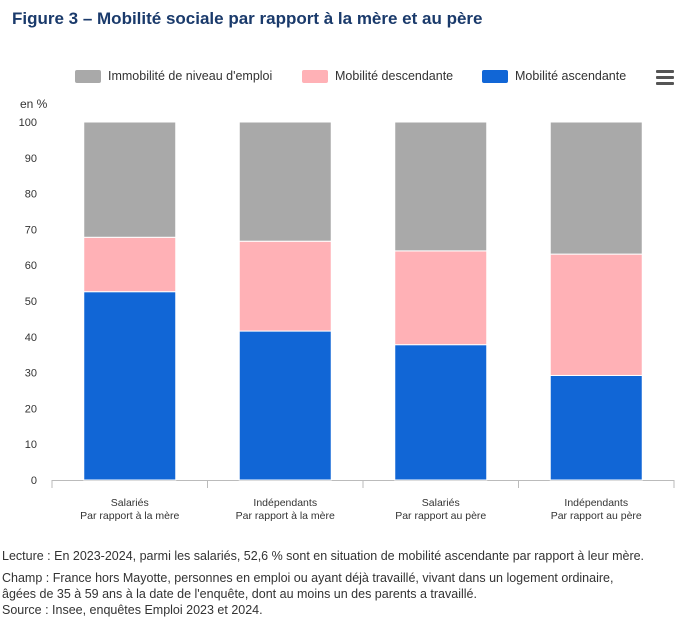 This screenshot has width=699, height=620. What do you see at coordinates (31, 409) in the screenshot?
I see `y-tick-label-20: 20` at bounding box center [31, 409].